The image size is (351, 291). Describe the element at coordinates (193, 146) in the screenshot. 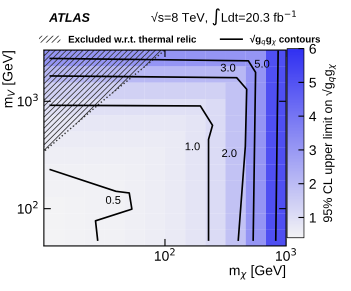

I see `annotation: 1.0` at that location.